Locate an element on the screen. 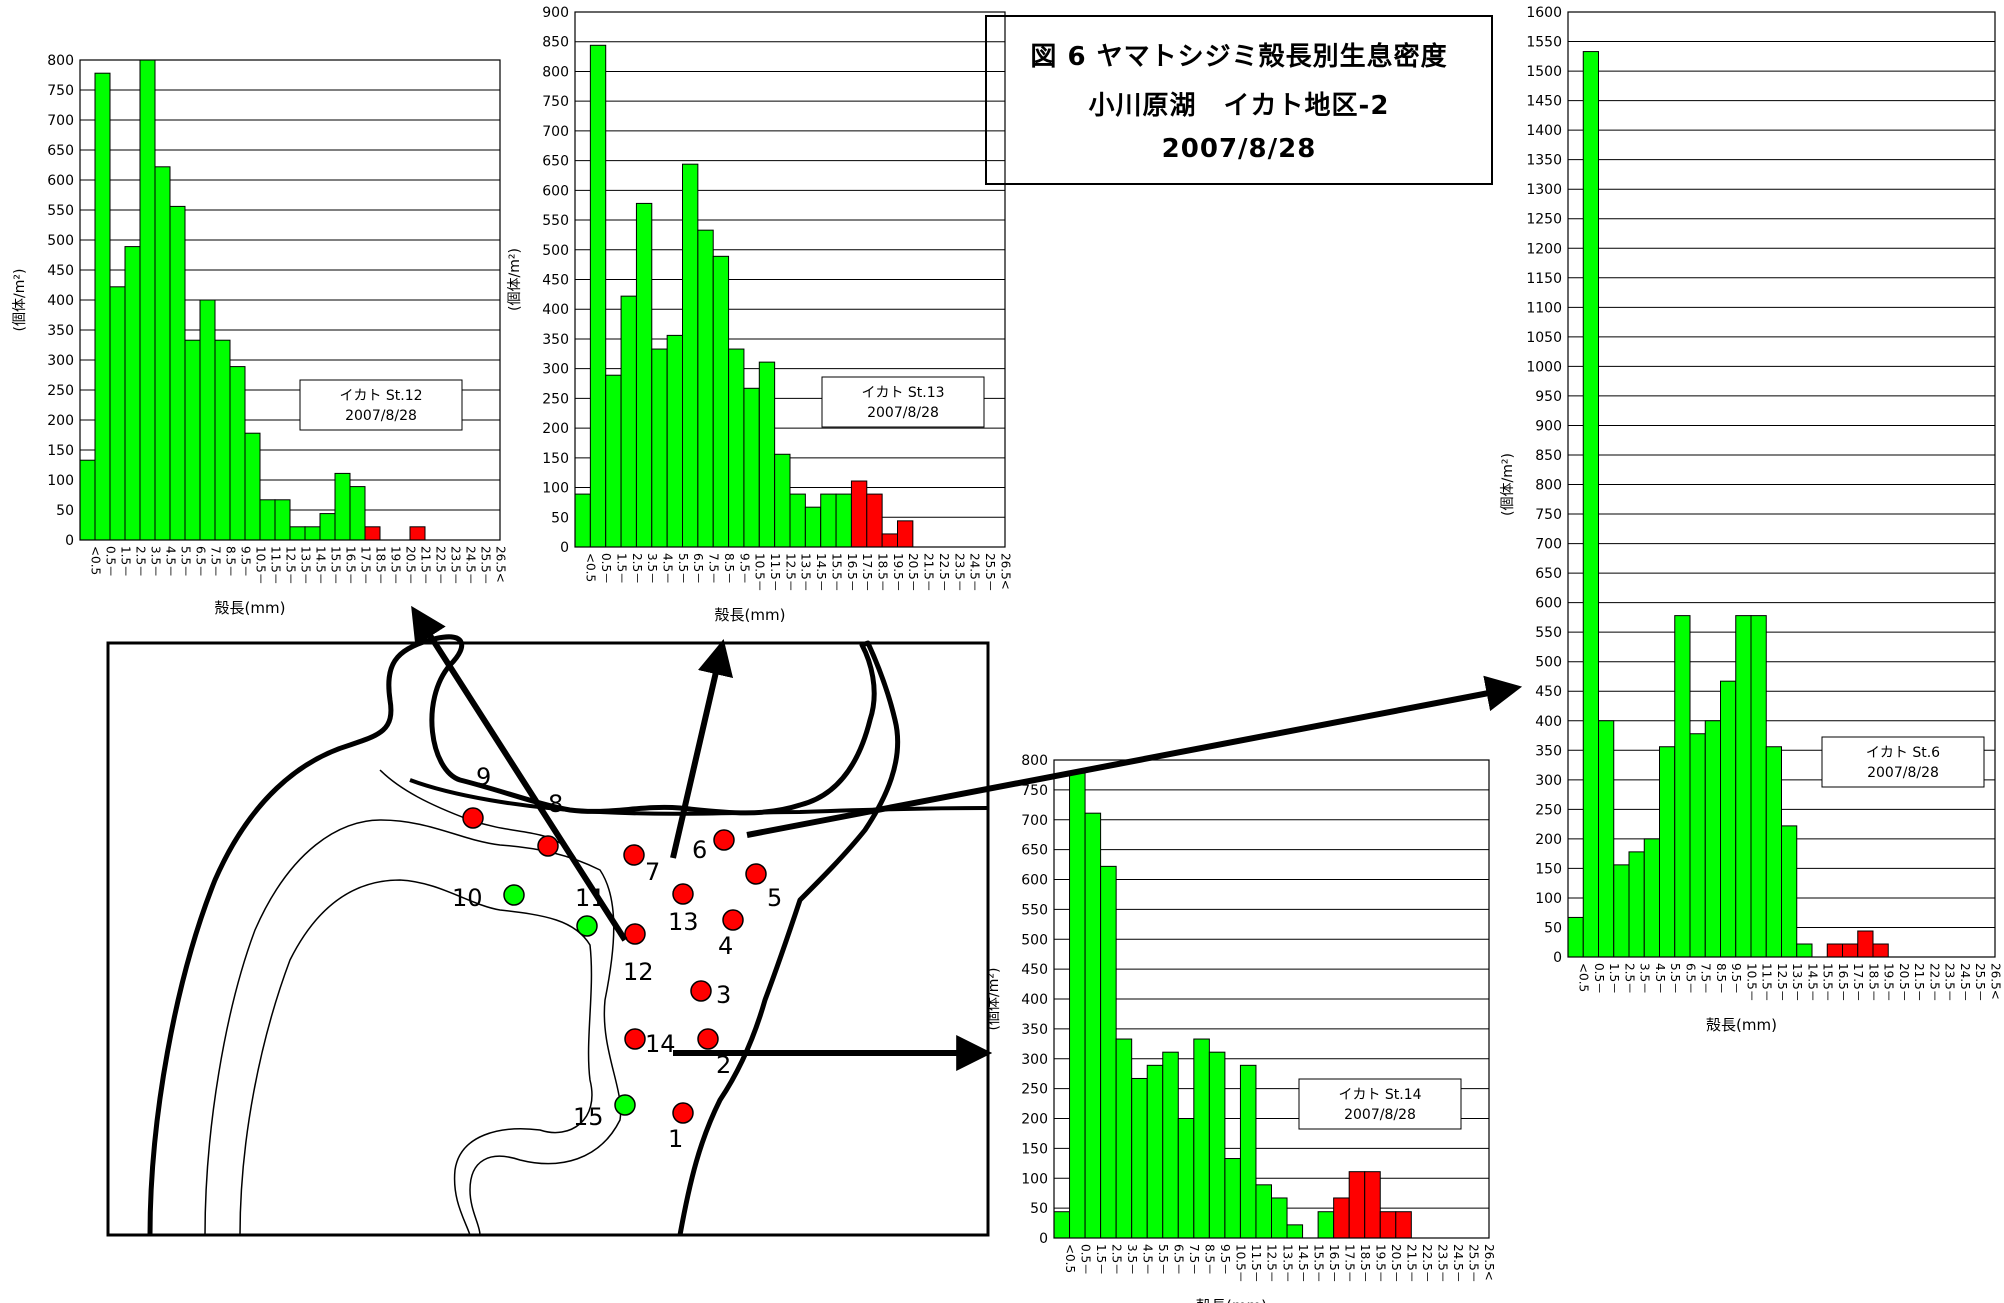  x-tick-label: 16.5－ is located at coordinates (351, 565).